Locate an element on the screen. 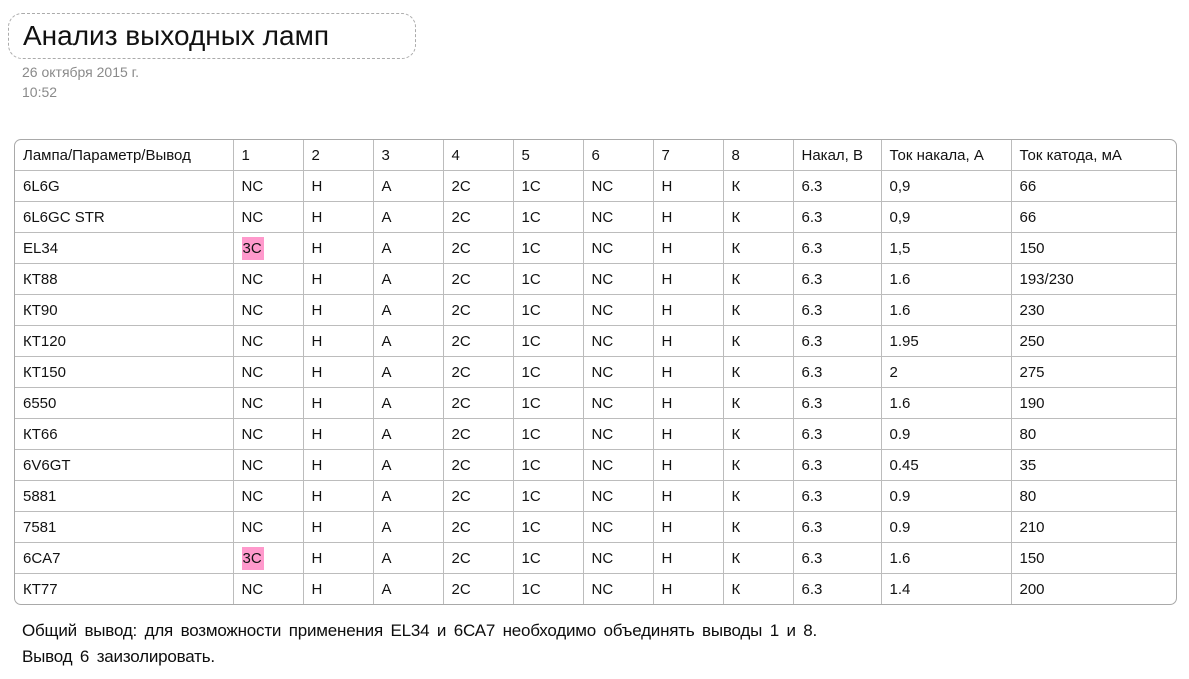 This screenshot has height=679, width=1189. lamp-name-cell: 5881 is located at coordinates (124, 496).